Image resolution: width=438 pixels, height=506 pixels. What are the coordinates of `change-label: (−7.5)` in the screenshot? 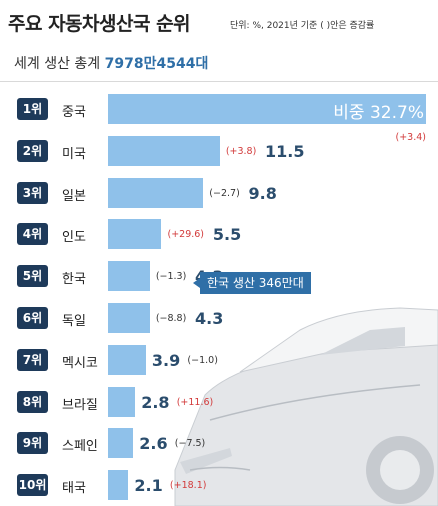 It's located at (190, 444).